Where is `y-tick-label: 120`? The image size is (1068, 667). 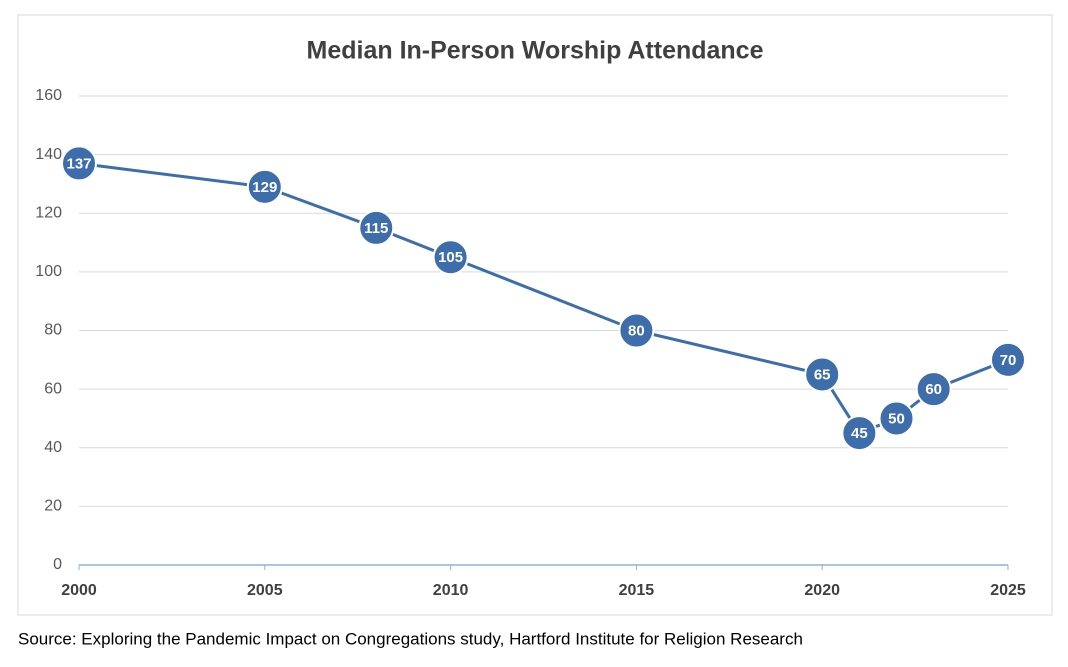
y-tick-label: 120 is located at coordinates (48, 212).